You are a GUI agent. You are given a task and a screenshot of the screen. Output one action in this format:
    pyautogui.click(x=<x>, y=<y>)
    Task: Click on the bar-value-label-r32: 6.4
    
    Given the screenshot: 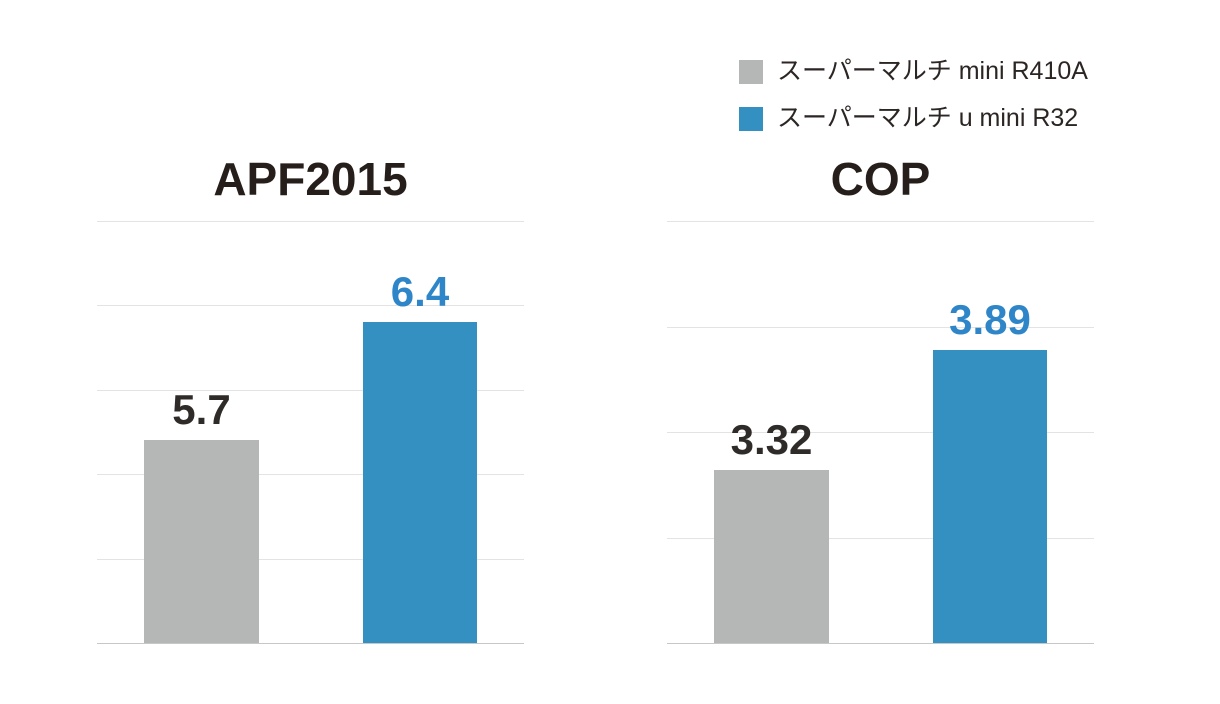 What is the action you would take?
    pyautogui.click(x=420, y=292)
    